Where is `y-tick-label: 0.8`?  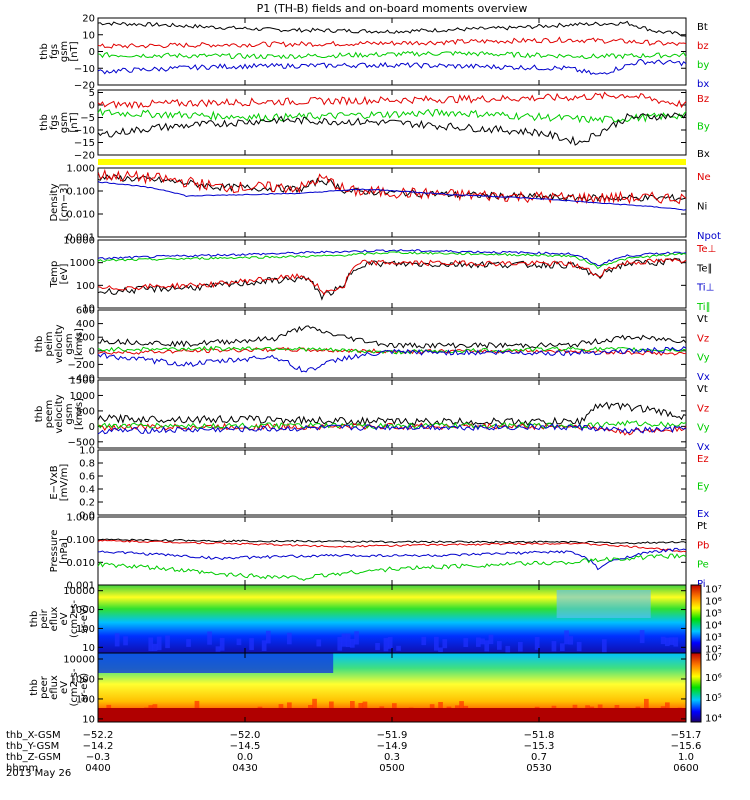 y-tick-label: 0.8 is located at coordinates (87, 464).